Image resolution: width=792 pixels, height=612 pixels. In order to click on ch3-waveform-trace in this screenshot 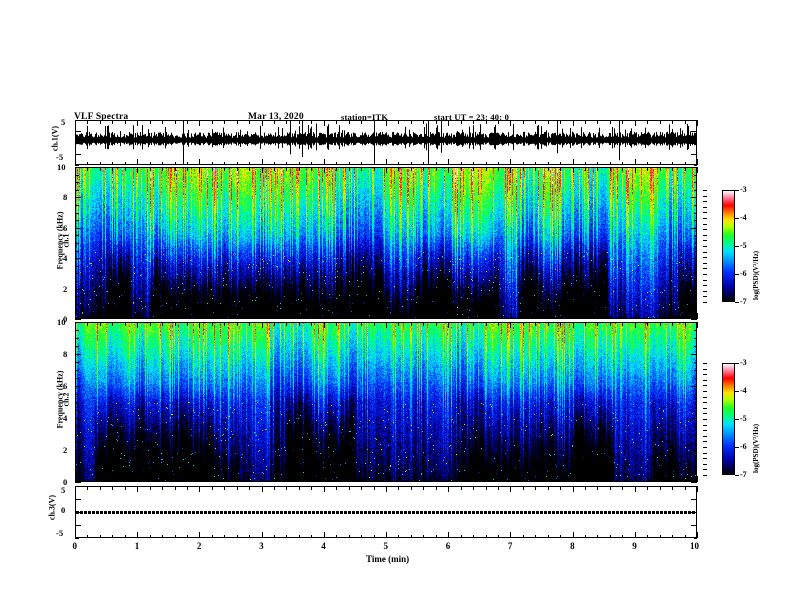, I will do `click(386, 512)`.